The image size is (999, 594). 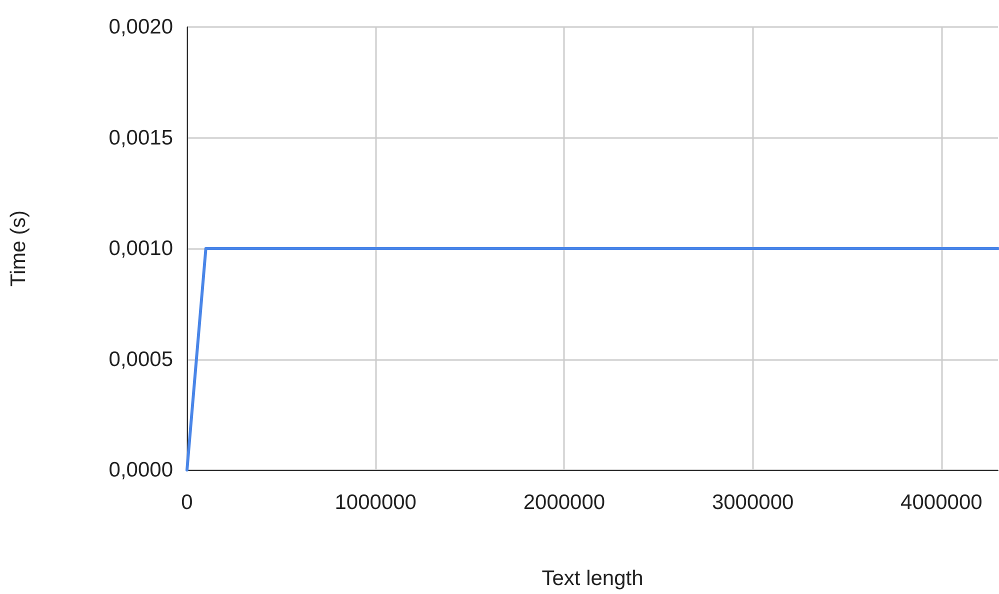 What do you see at coordinates (593, 578) in the screenshot?
I see `x-axis-title: Text length` at bounding box center [593, 578].